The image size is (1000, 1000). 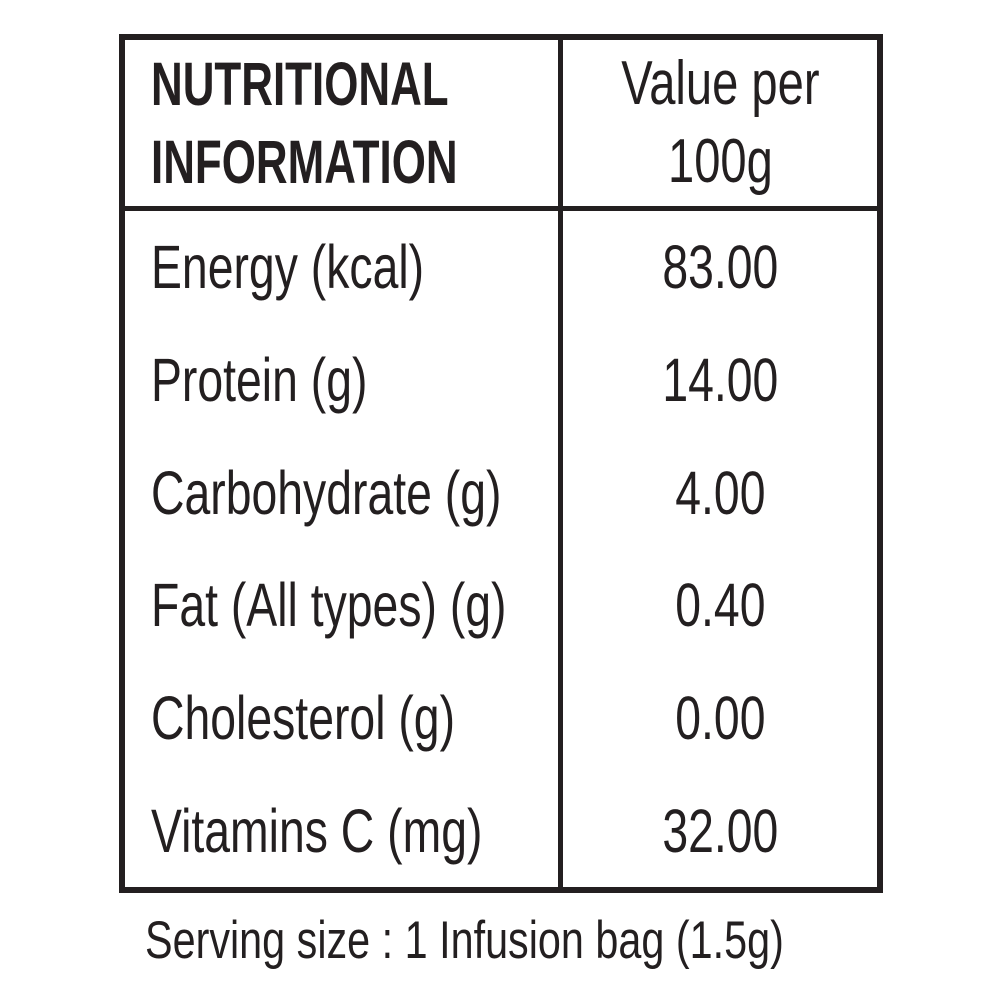 I want to click on header-value-line1: Value per, so click(x=720, y=83).